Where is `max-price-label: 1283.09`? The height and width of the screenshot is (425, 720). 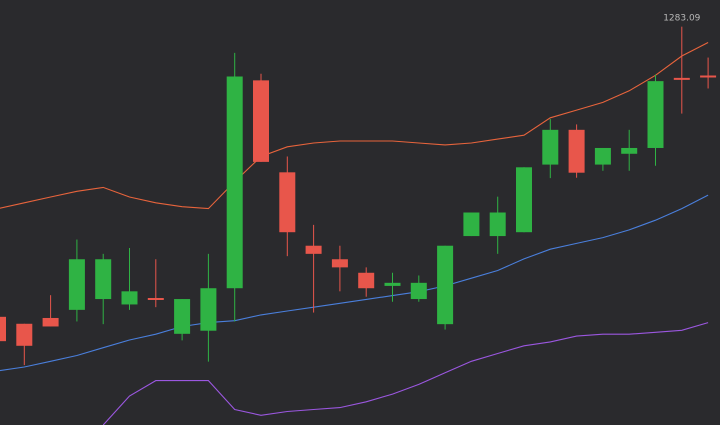 max-price-label: 1283.09 is located at coordinates (681, 19).